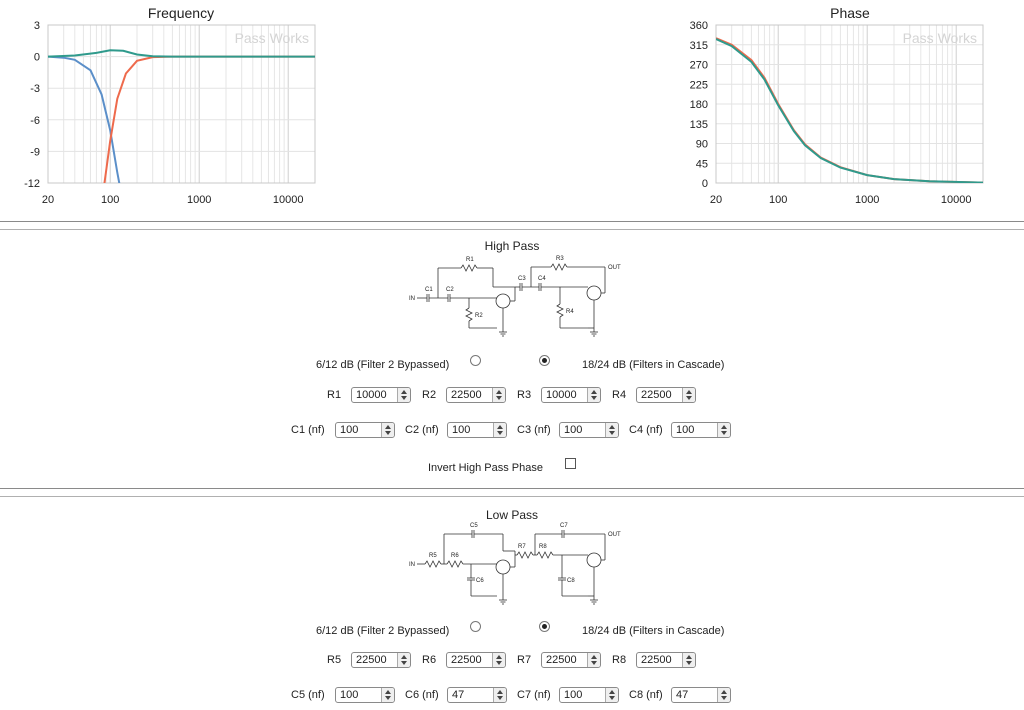 The width and height of the screenshot is (1024, 710). Describe the element at coordinates (699, 46) in the screenshot. I see `y-tick-label: 315` at that location.